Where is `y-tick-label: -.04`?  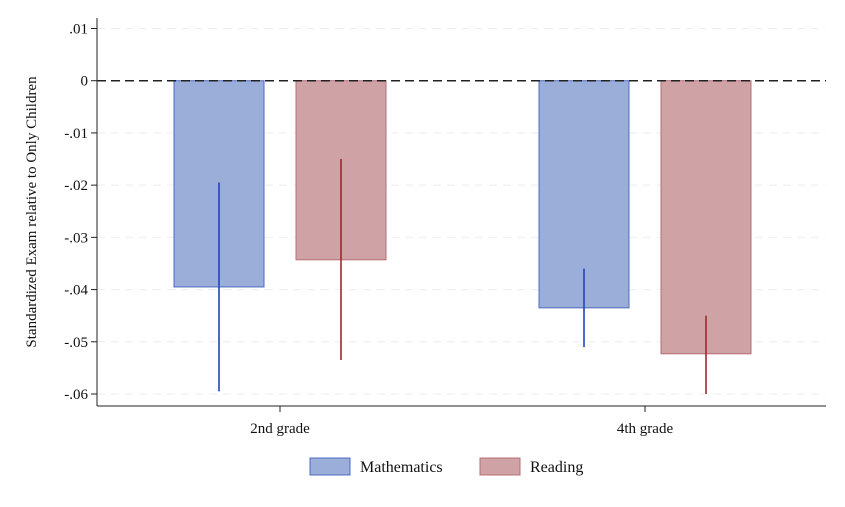
y-tick-label: -.04 is located at coordinates (76, 291).